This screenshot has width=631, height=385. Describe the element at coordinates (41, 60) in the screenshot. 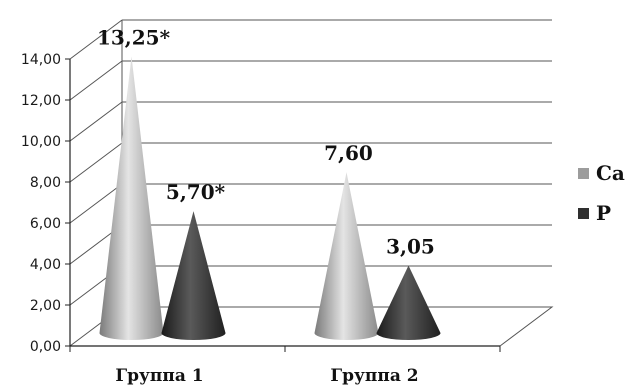

I see `y-tick-label: 14,00` at that location.